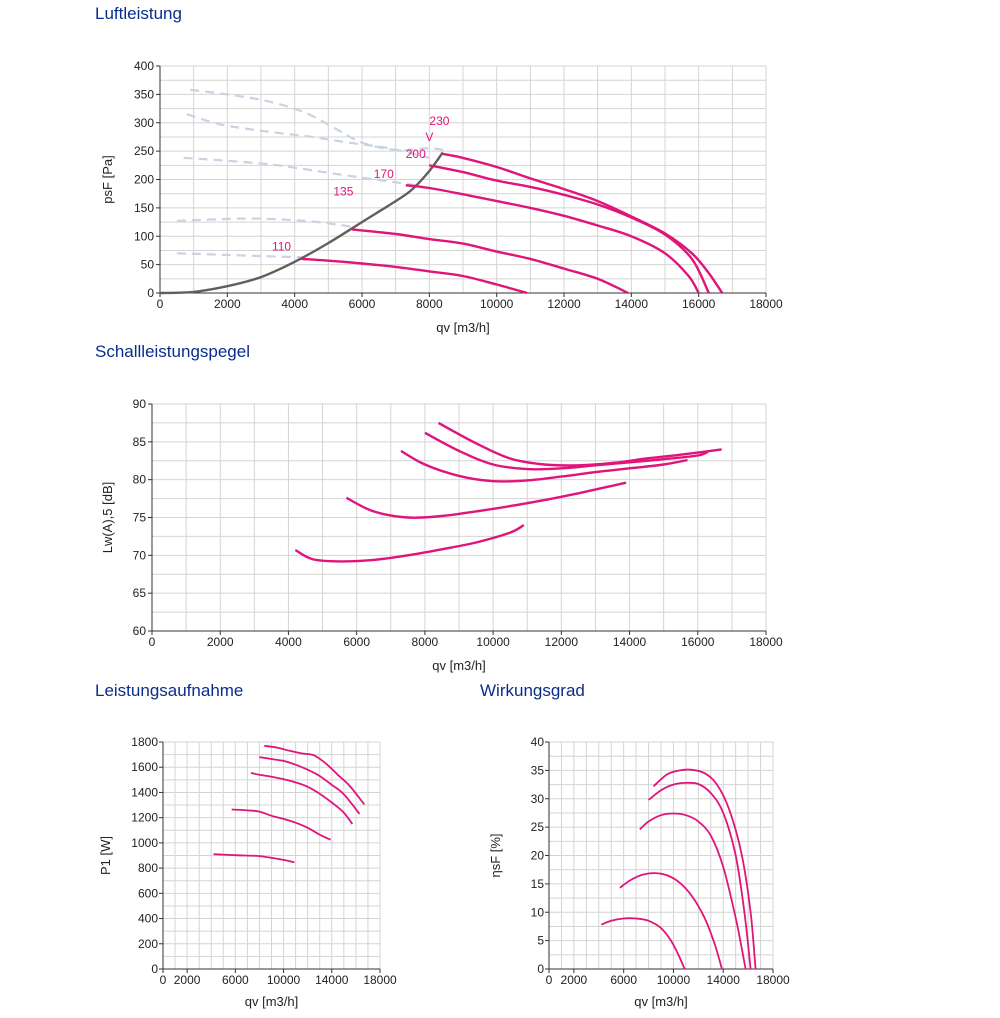 Image resolution: width=1000 pixels, height=1018 pixels. What do you see at coordinates (144, 123) in the screenshot?
I see `luft-y-tick-label: 300` at bounding box center [144, 123].